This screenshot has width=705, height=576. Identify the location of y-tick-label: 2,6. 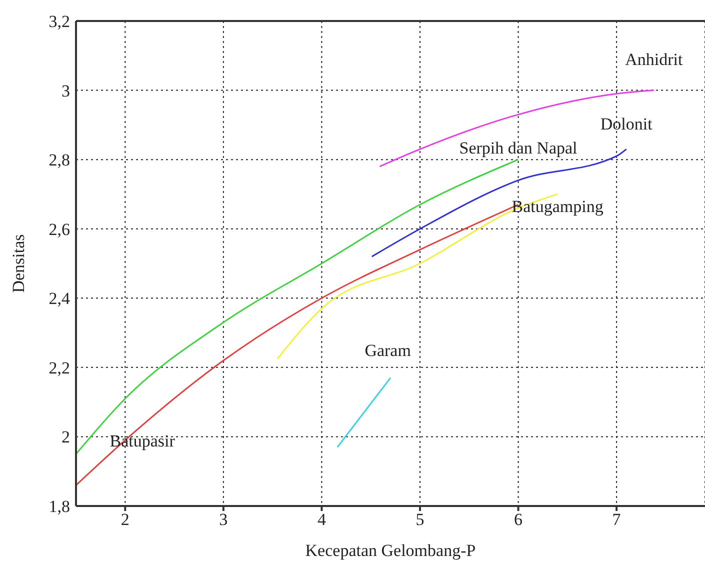
(59, 229).